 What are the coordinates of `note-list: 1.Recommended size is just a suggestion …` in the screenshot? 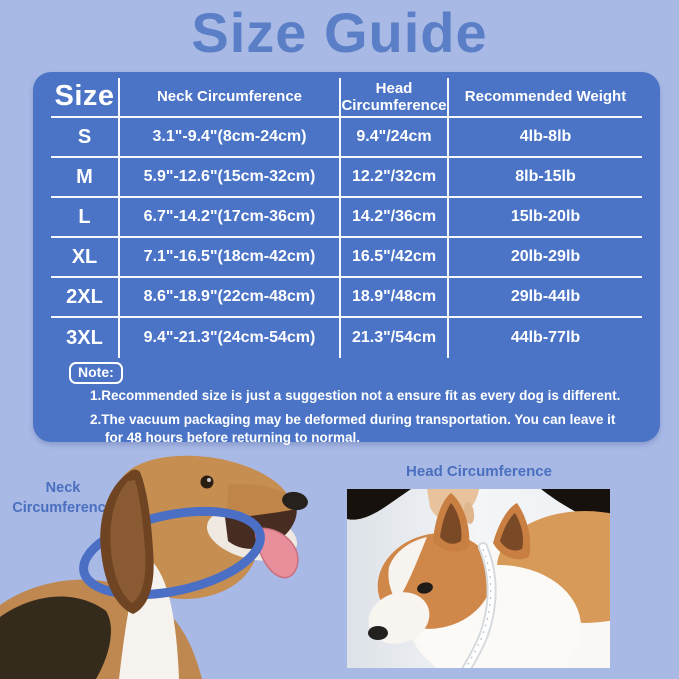 It's located at (362, 419).